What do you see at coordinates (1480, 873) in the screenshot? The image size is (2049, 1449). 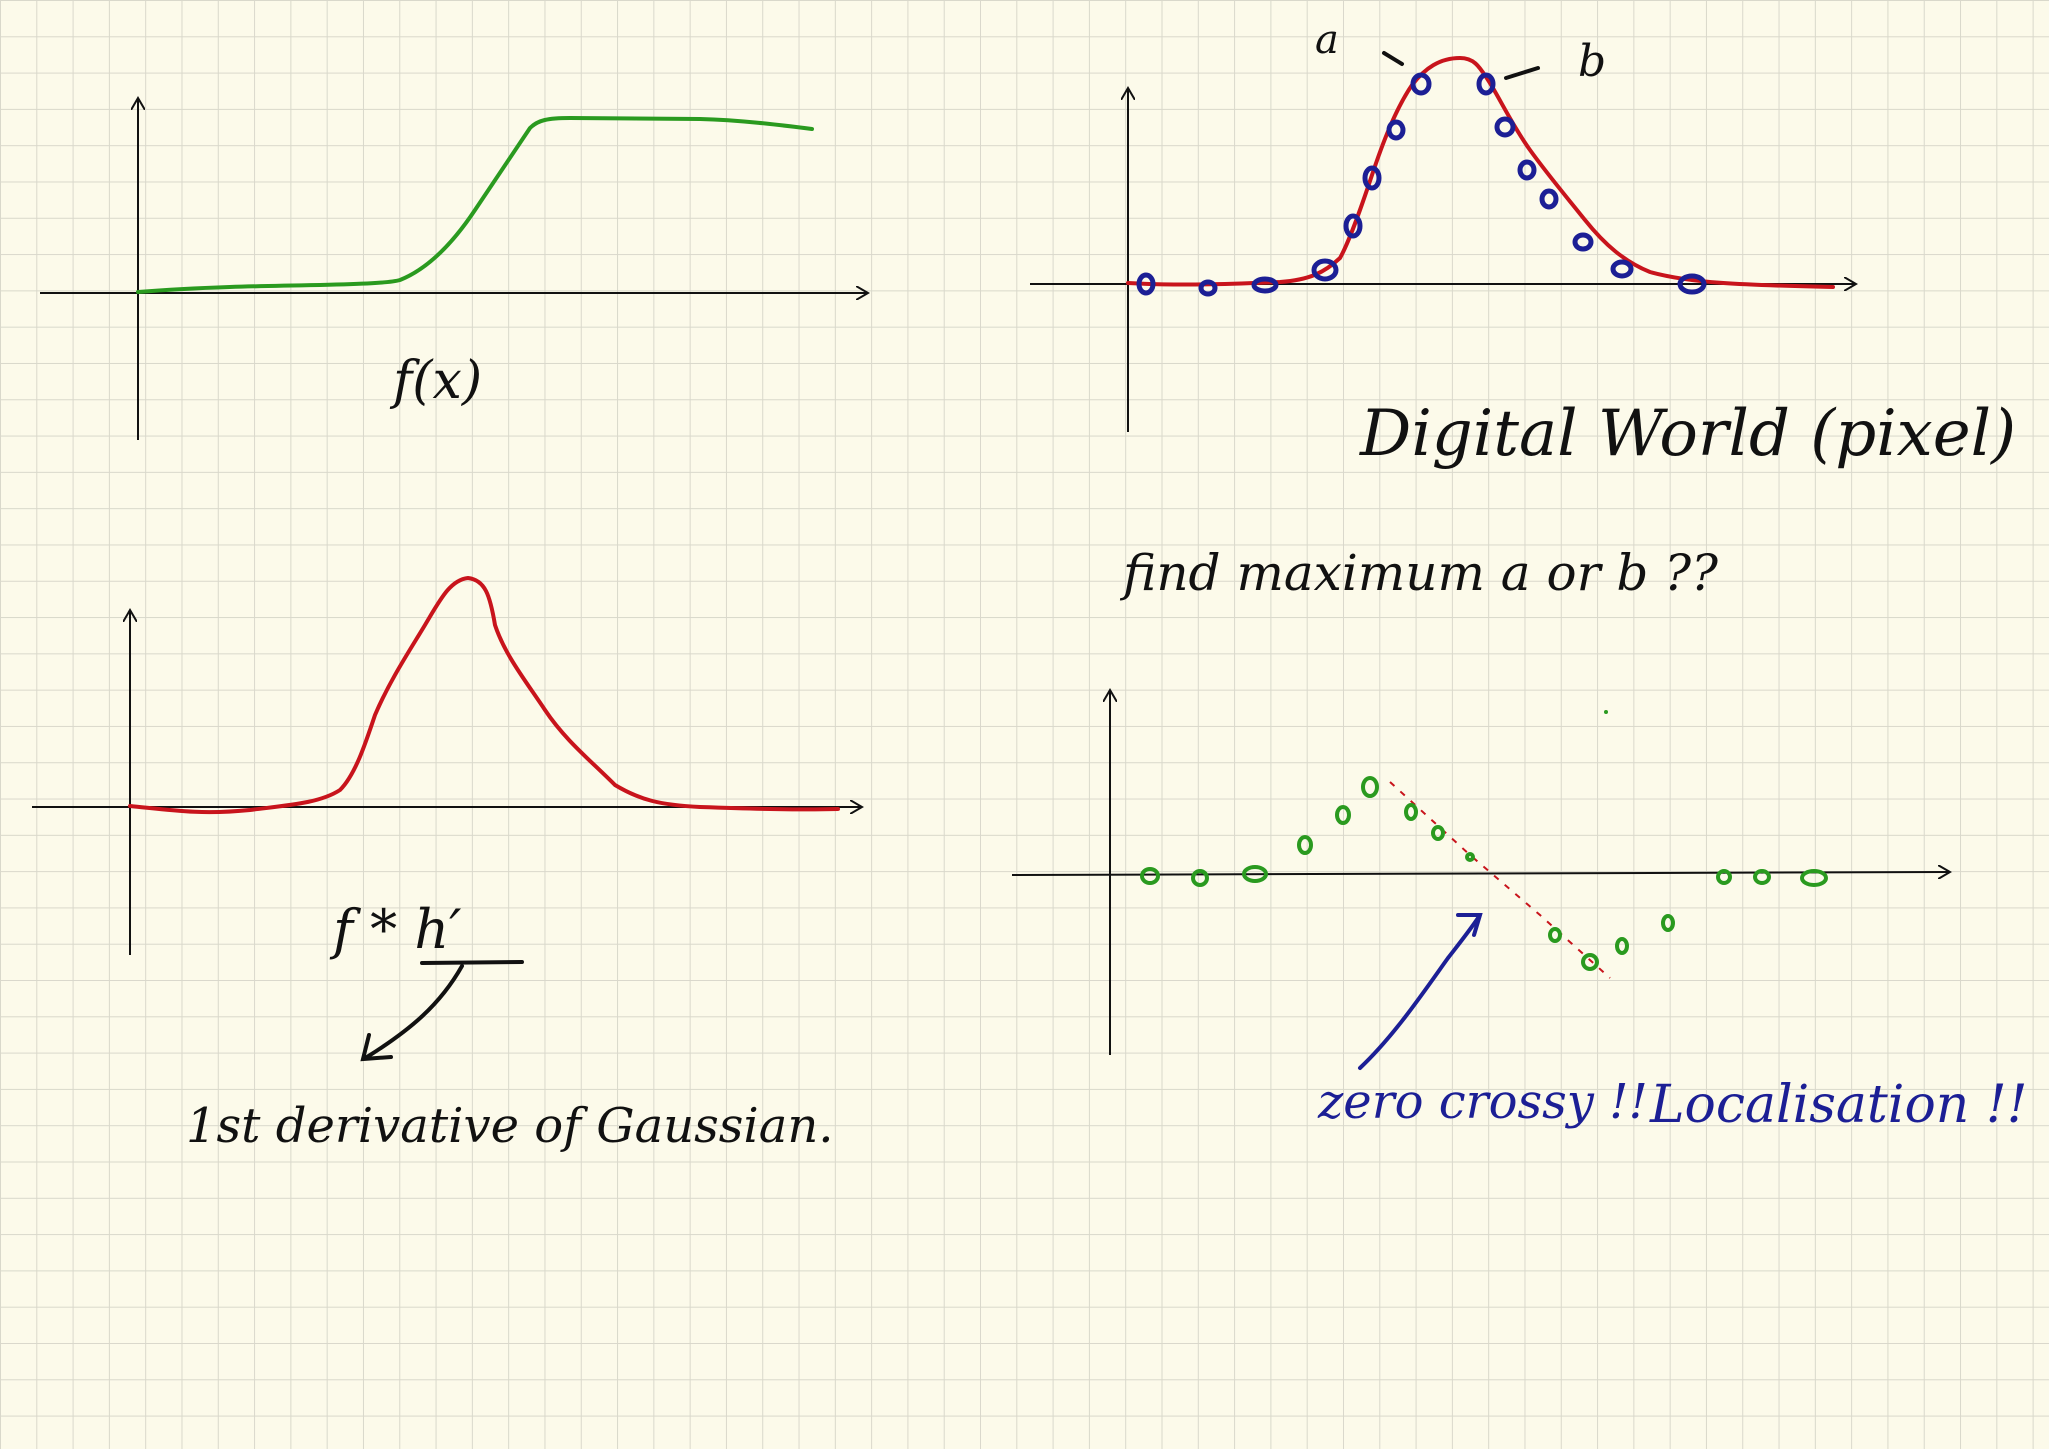 I see `x-axis` at bounding box center [1480, 873].